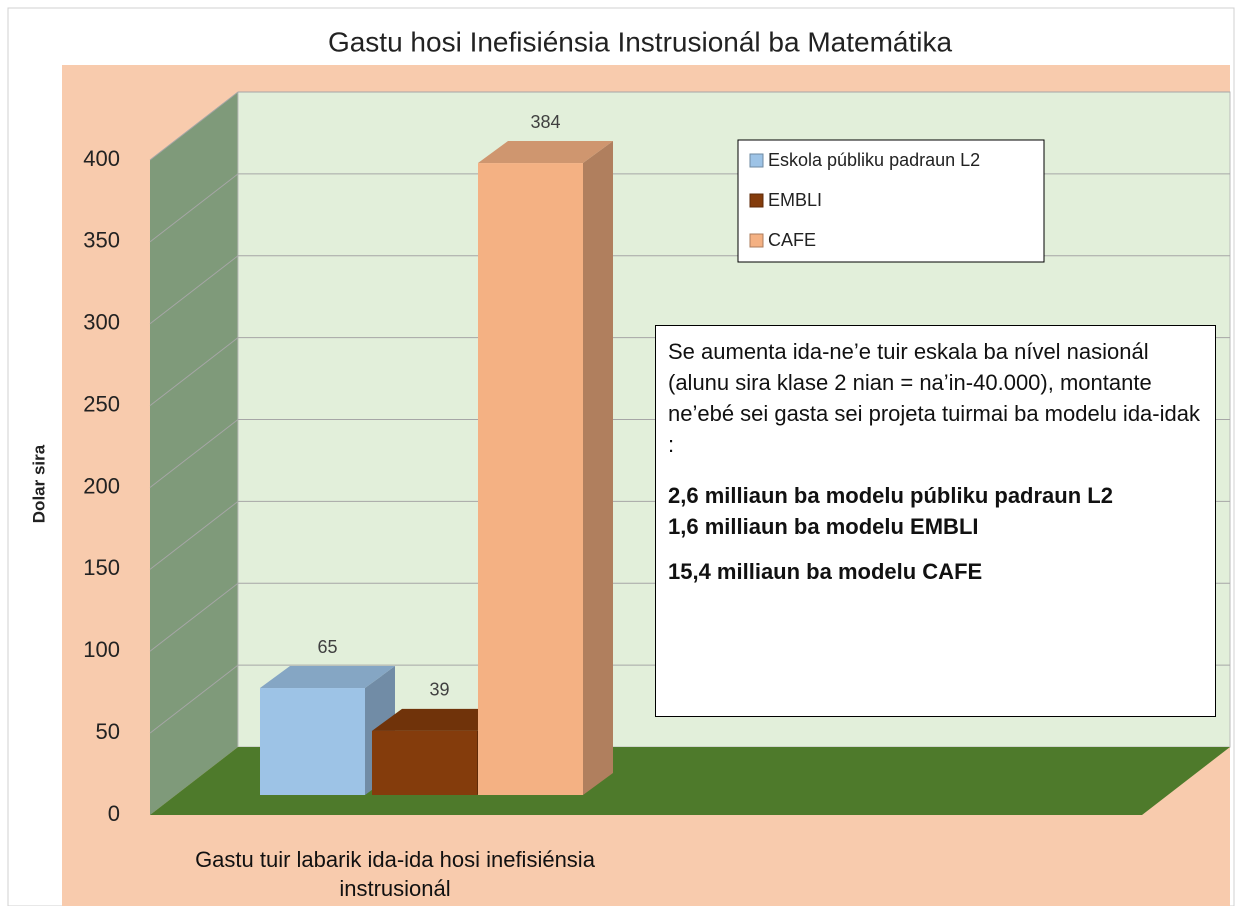  I want to click on annotation-line: 1,6 milliaun ba modelu EMBLI, so click(823, 526).